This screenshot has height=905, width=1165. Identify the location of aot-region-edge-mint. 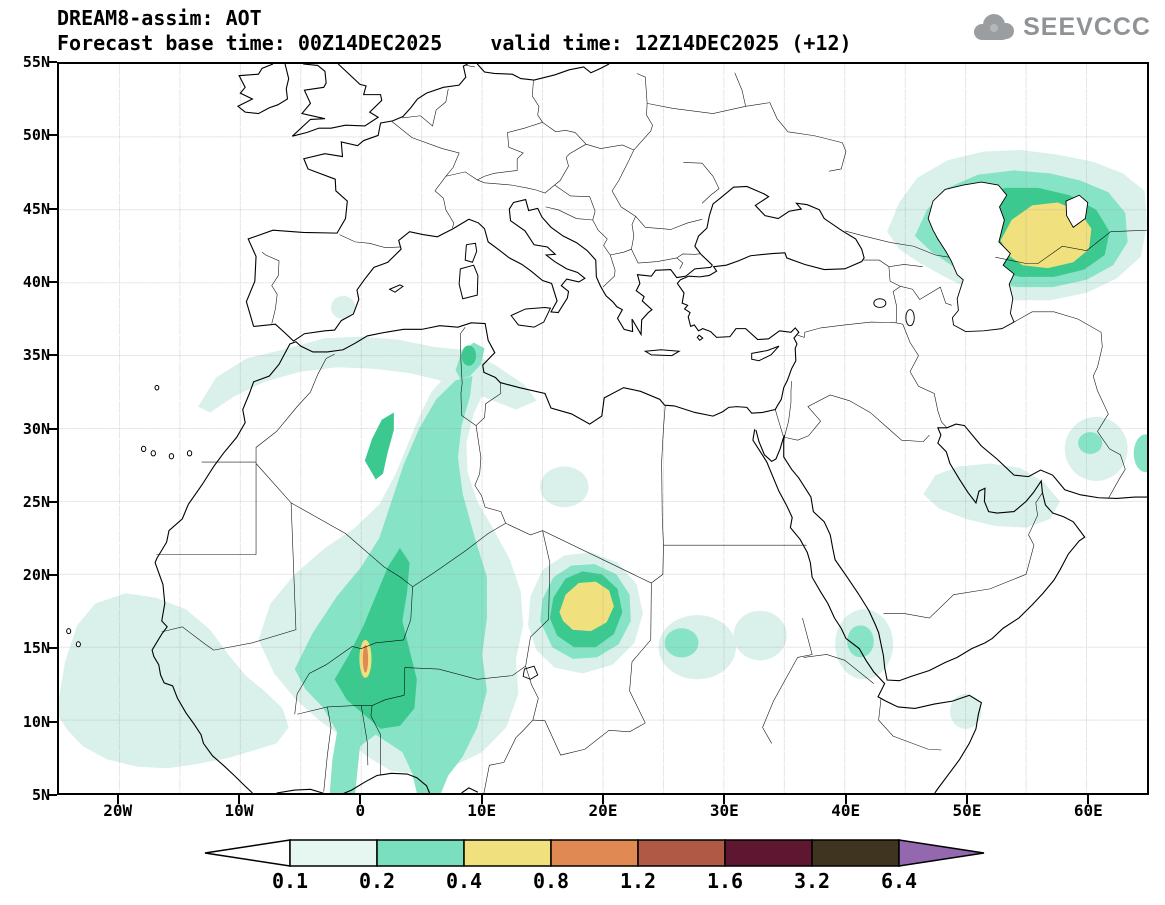
(1140, 453).